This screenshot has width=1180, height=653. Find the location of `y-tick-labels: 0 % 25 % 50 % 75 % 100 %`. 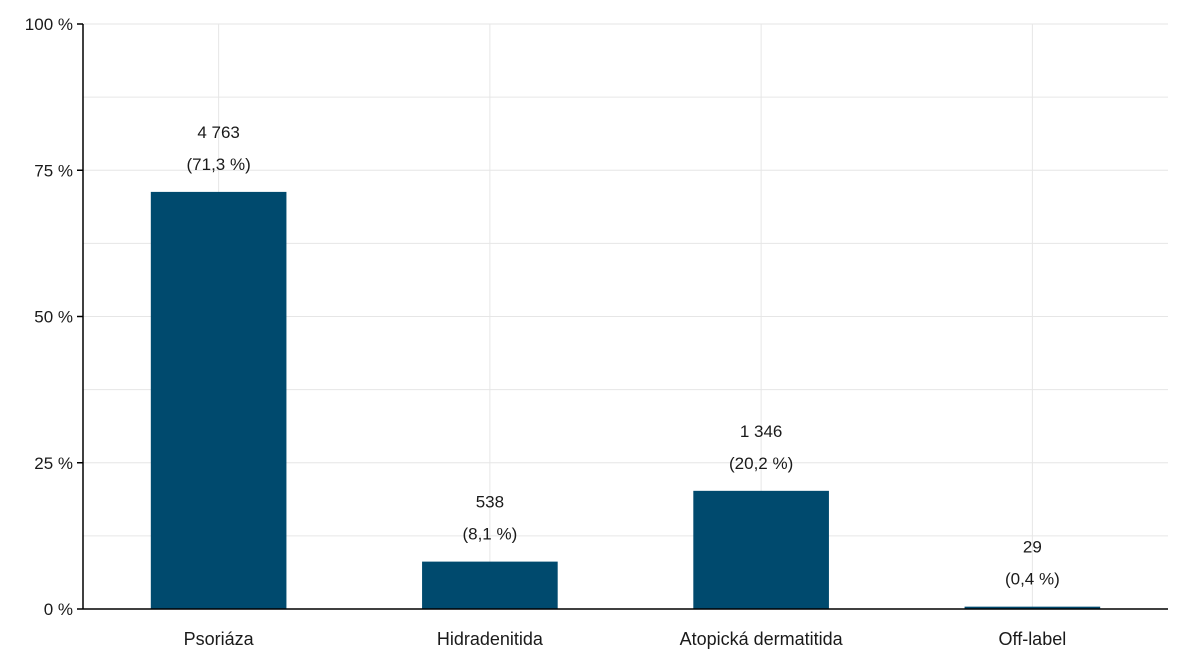

y-tick-labels: 0 % 25 % 50 % 75 % 100 % is located at coordinates (49, 317).